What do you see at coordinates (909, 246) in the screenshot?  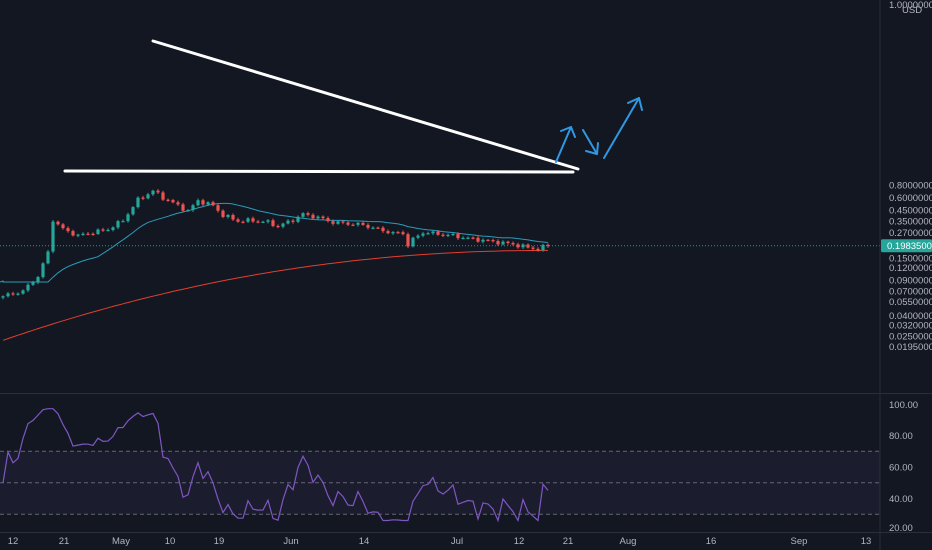 I see `last-price-label: 0.19835000` at bounding box center [909, 246].